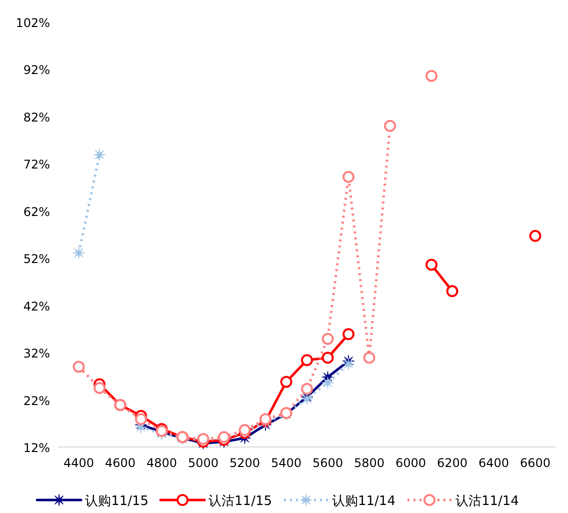 This screenshot has height=513, width=568. What do you see at coordinates (36, 353) in the screenshot?
I see `y-tick-label: 32%` at bounding box center [36, 353].